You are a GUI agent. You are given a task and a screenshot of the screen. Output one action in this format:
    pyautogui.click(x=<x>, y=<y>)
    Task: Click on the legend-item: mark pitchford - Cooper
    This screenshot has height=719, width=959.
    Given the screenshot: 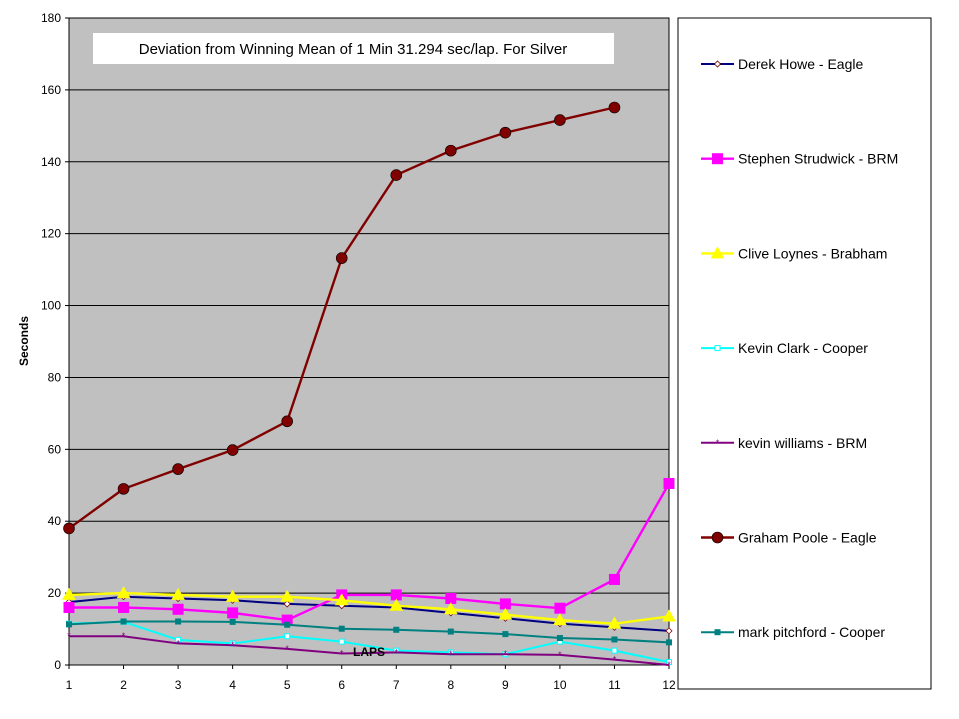 What is the action you would take?
    pyautogui.click(x=793, y=632)
    